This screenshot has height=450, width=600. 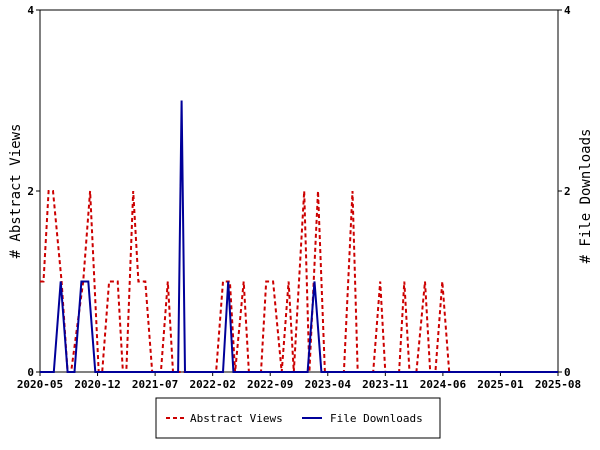 I want to click on x-tick-label: 2025-08, so click(x=558, y=384).